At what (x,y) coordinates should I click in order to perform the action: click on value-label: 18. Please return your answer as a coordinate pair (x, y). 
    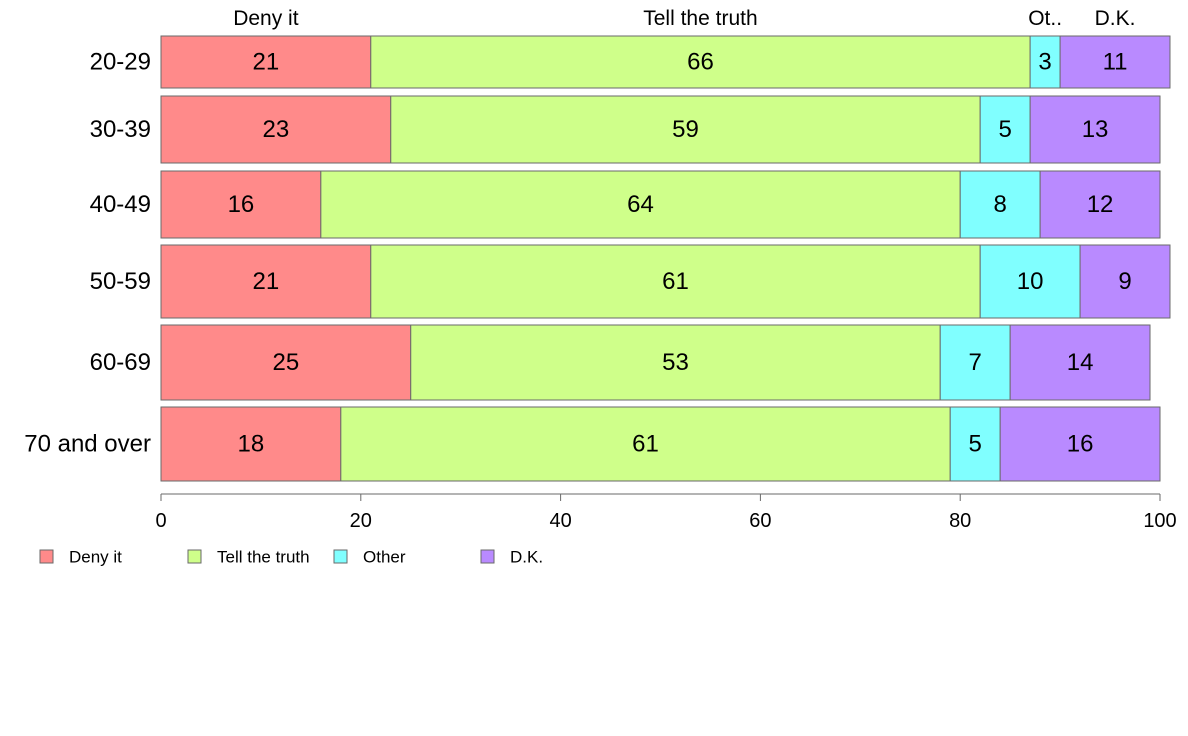
    Looking at the image, I should click on (251, 444).